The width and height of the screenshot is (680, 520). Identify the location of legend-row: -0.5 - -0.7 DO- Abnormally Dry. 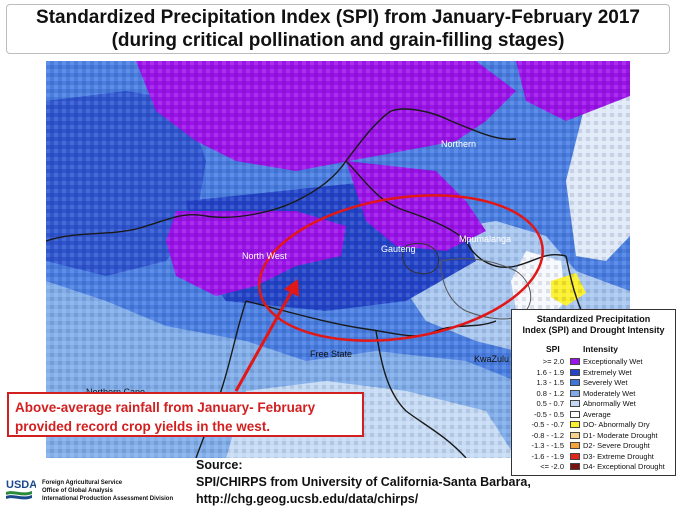
(593, 425).